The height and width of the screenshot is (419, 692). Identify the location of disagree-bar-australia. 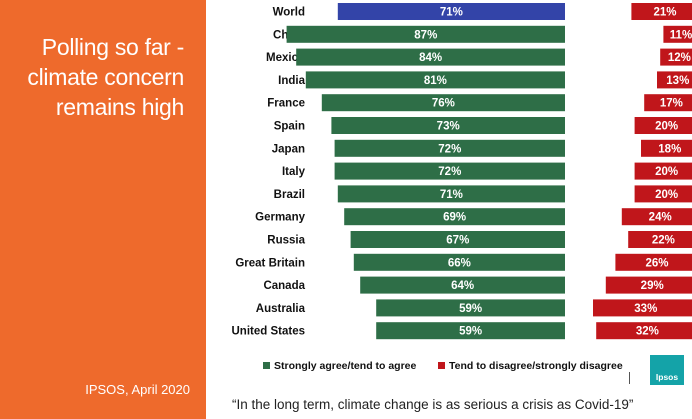
(642, 308).